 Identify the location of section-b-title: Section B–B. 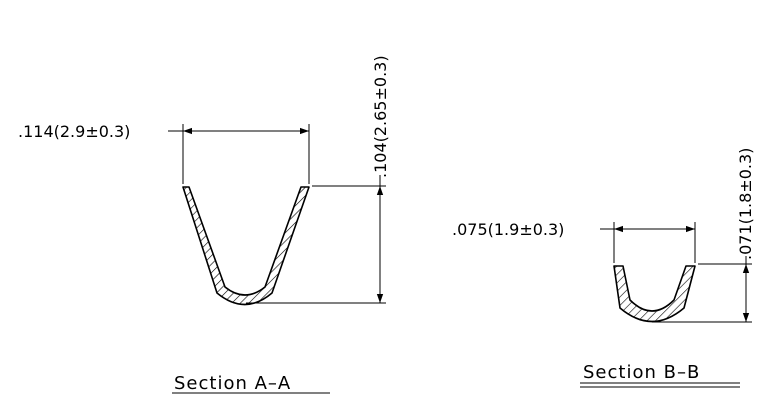
(641, 372).